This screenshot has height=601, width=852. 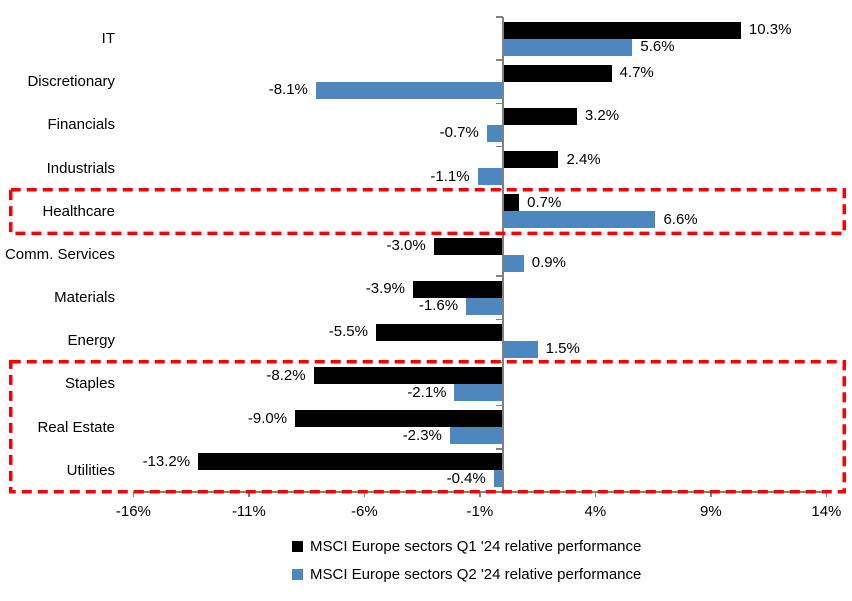 I want to click on bar-value-q2-it: 5.6%, so click(x=657, y=47).